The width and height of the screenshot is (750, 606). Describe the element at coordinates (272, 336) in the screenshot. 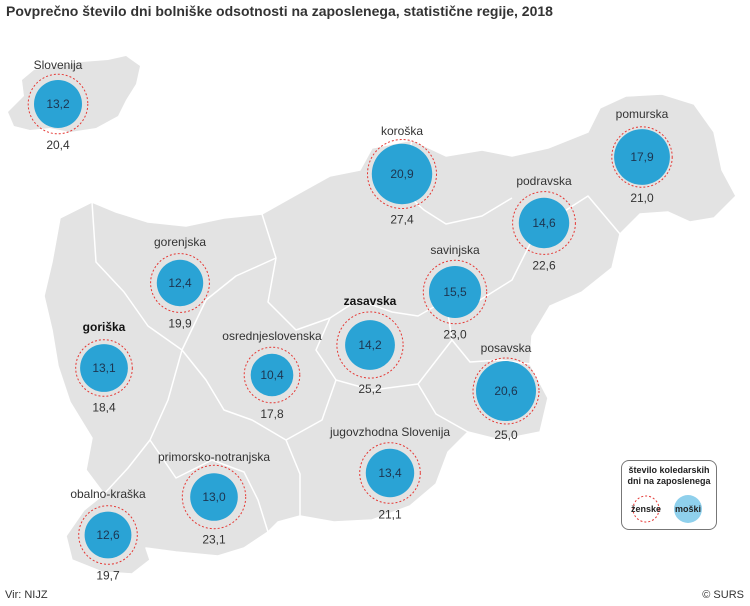

I see `region-name: osrednjeslovenska` at that location.